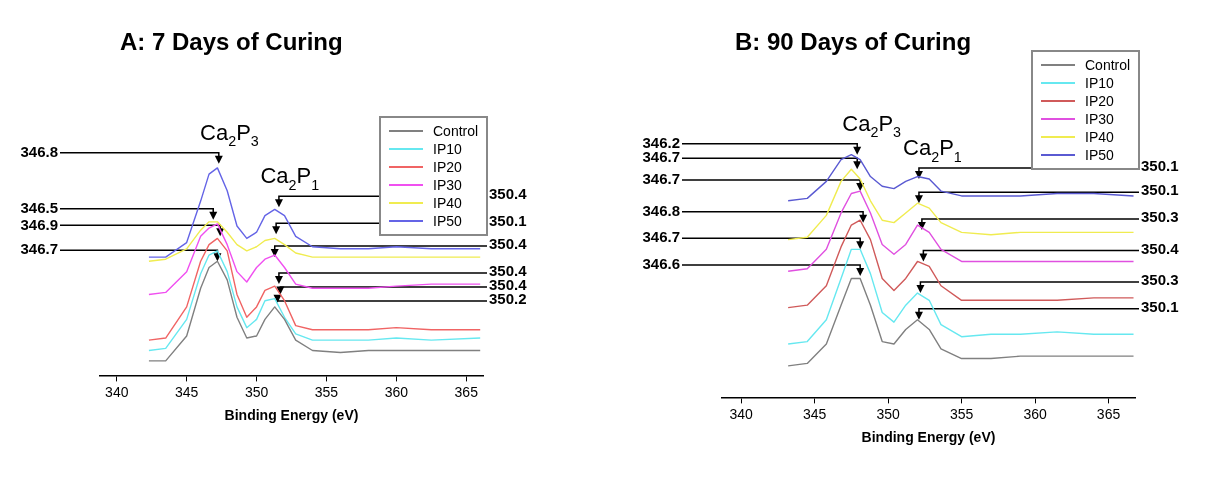 The width and height of the screenshot is (1216, 491). What do you see at coordinates (39, 224) in the screenshot?
I see `annotation: 346.9` at bounding box center [39, 224].